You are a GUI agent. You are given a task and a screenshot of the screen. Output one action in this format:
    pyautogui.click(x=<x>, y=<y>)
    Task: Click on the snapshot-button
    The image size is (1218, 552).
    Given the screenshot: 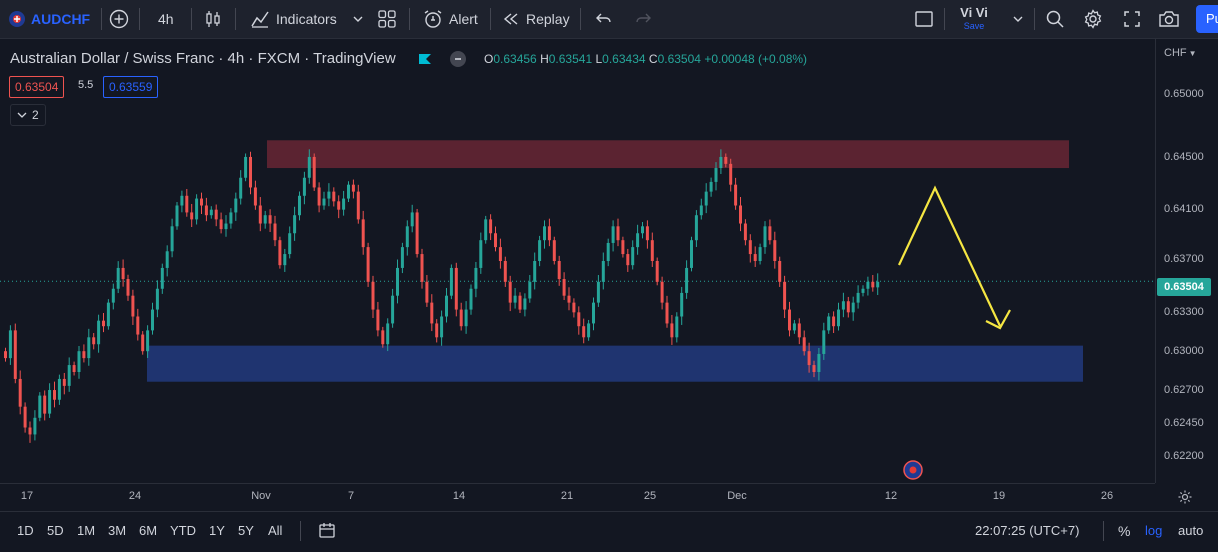 What is the action you would take?
    pyautogui.click(x=1169, y=19)
    